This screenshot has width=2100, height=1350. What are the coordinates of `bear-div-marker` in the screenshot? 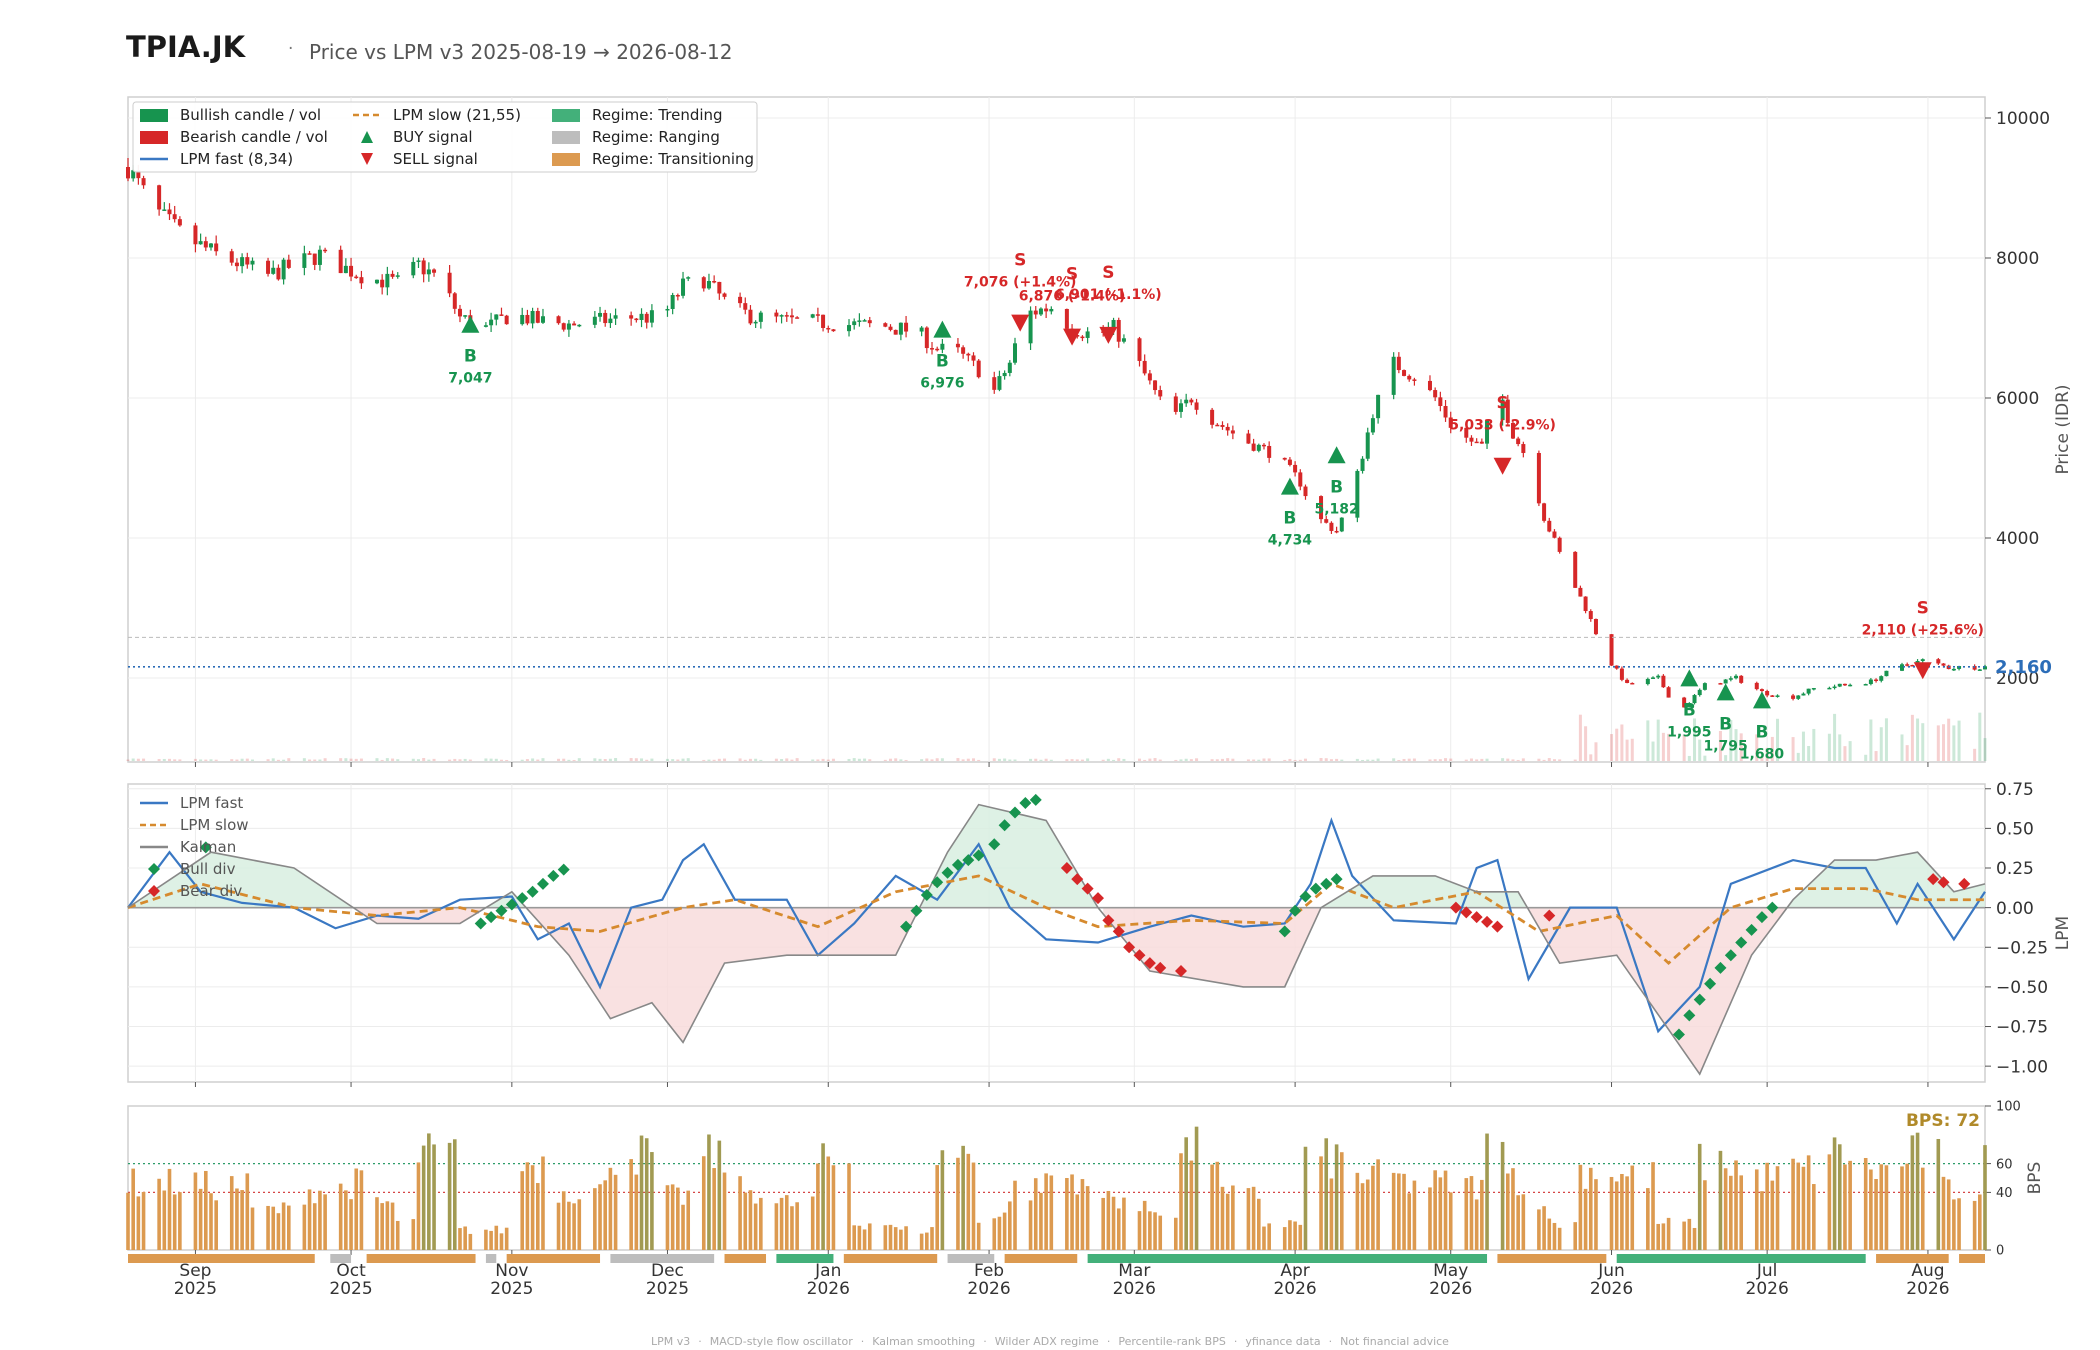 It's located at (1149, 963).